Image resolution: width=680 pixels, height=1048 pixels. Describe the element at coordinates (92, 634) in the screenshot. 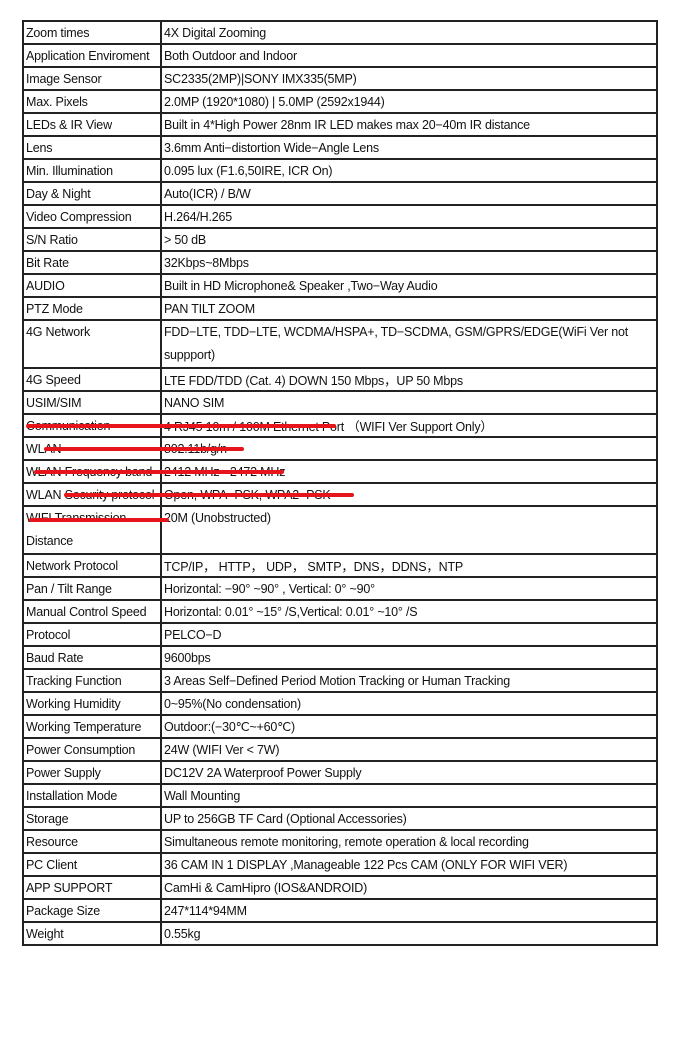

I see `spec-label: Protocol` at that location.